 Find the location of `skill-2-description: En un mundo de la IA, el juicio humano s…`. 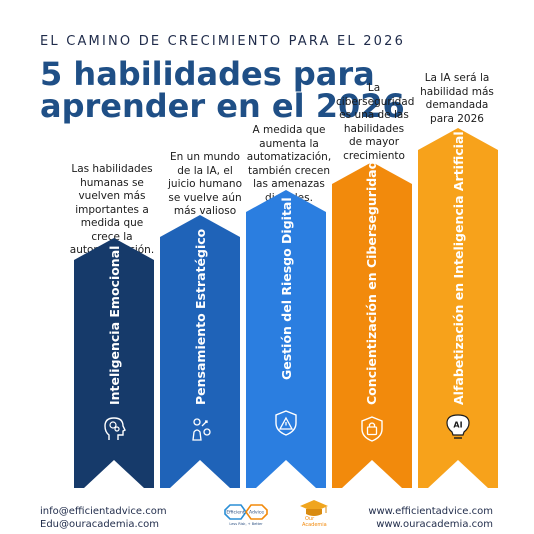

skill-2-description: En un mundo de la IA, el juicio humano s… is located at coordinates (205, 184).